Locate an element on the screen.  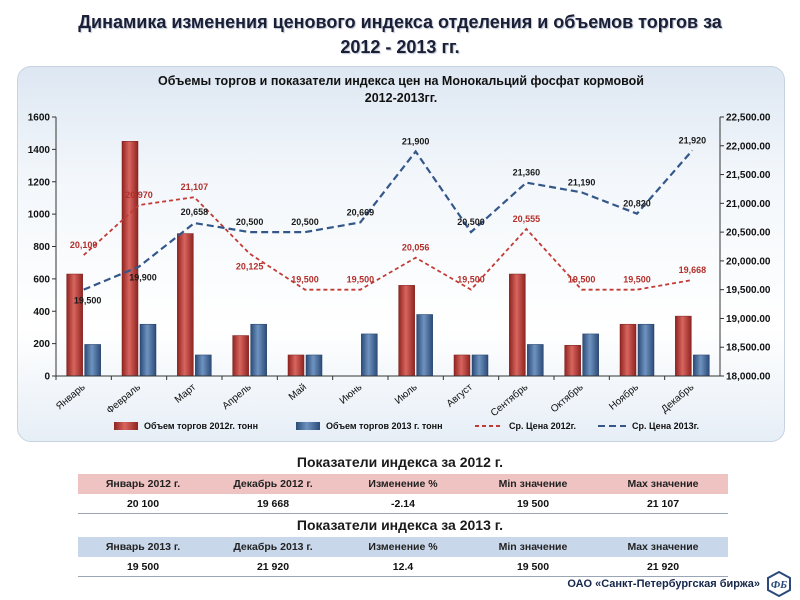
left-tick-label: 800 is located at coordinates (41, 247).